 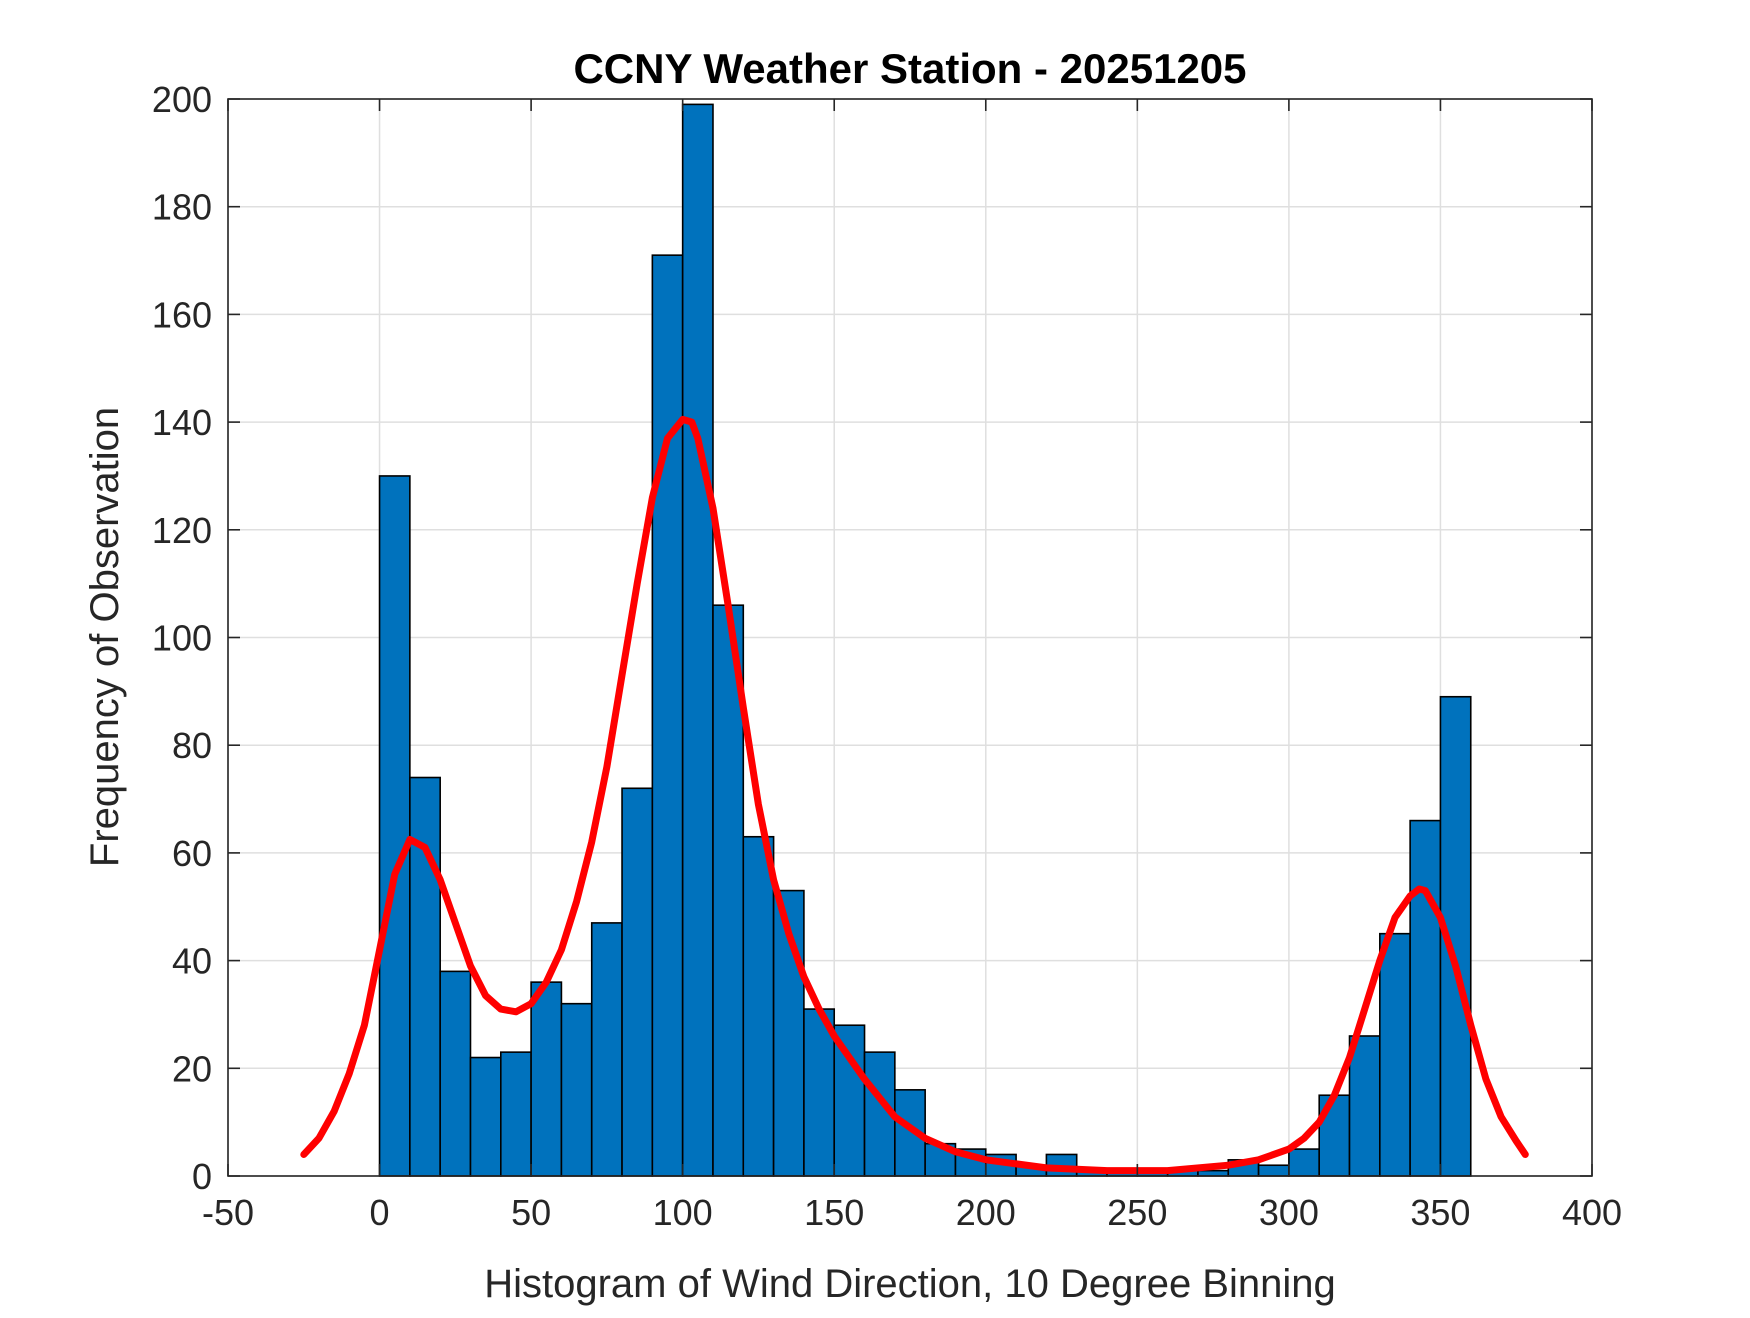 I want to click on y-tick-label: 160, so click(x=182, y=314).